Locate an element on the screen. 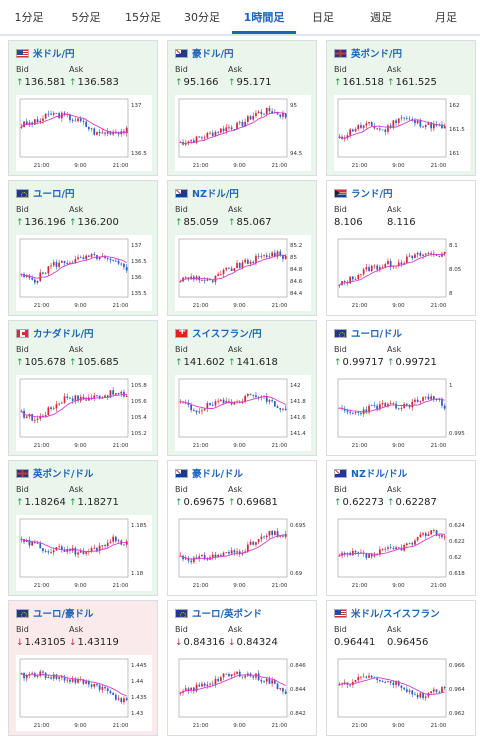 This screenshot has height=736, width=480. pair-title: 英ポンド/円 is located at coordinates (368, 53).